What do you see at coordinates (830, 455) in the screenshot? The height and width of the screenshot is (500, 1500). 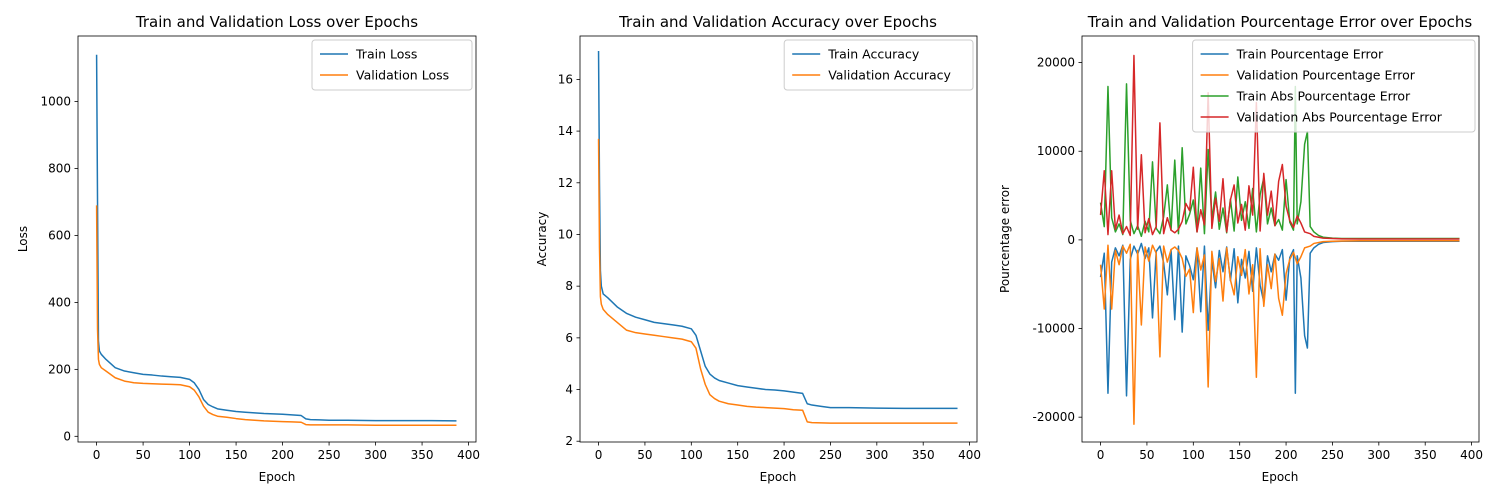 I see `accuracy-x-tick-label: 250` at bounding box center [830, 455].